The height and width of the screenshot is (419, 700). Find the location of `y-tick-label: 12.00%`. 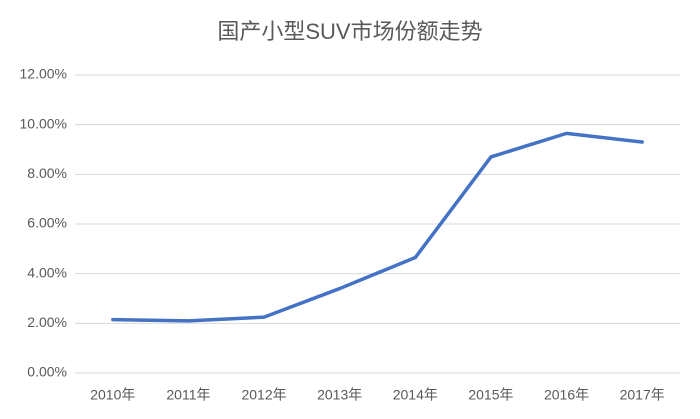

y-tick-label: 12.00% is located at coordinates (43, 74).